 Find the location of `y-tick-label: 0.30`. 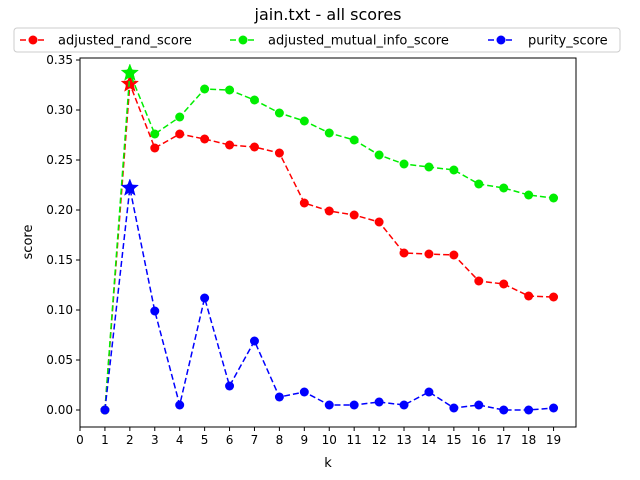

y-tick-label: 0.30 is located at coordinates (59, 110).